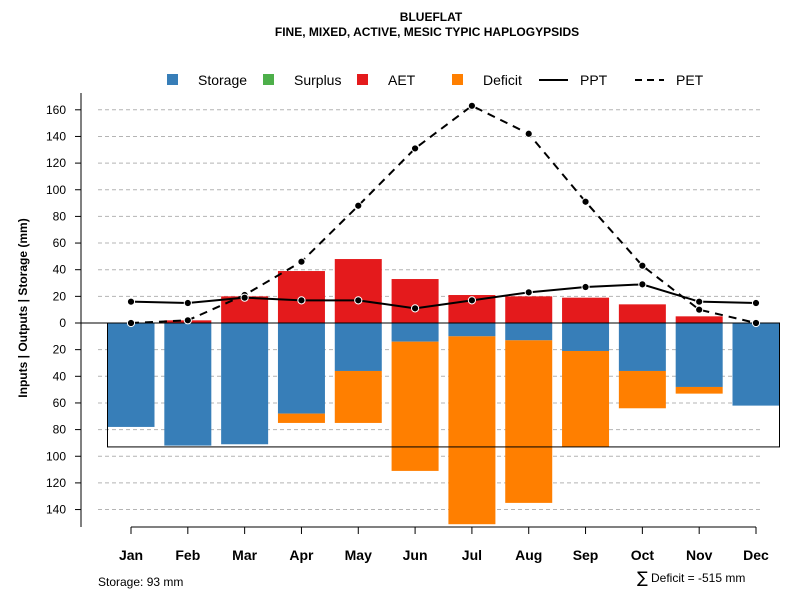  I want to click on deficit-bar-nov, so click(699, 390).